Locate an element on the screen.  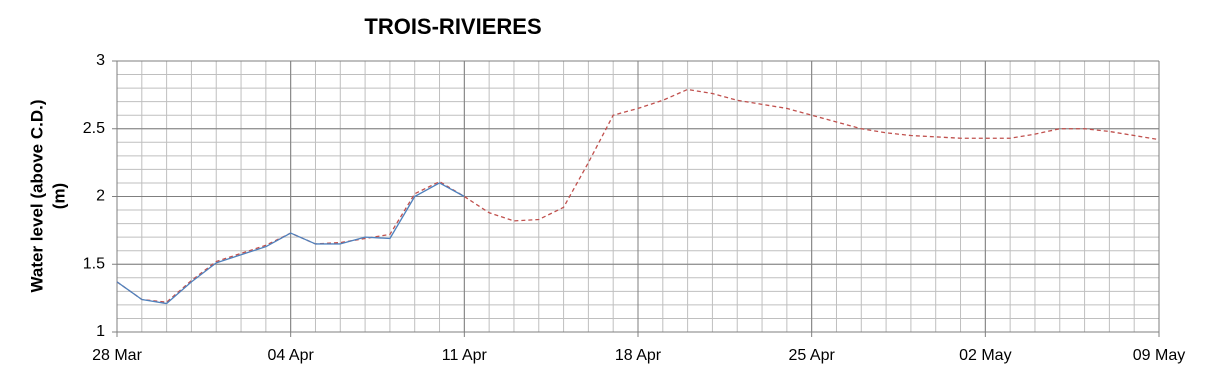
y-tick-label: 1 is located at coordinates (100, 331).